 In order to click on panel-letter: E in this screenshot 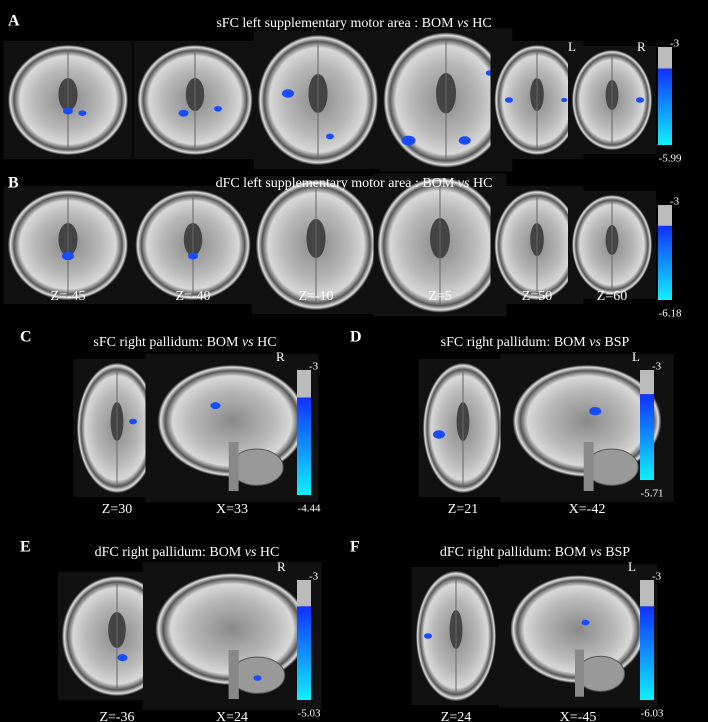, I will do `click(25, 547)`.